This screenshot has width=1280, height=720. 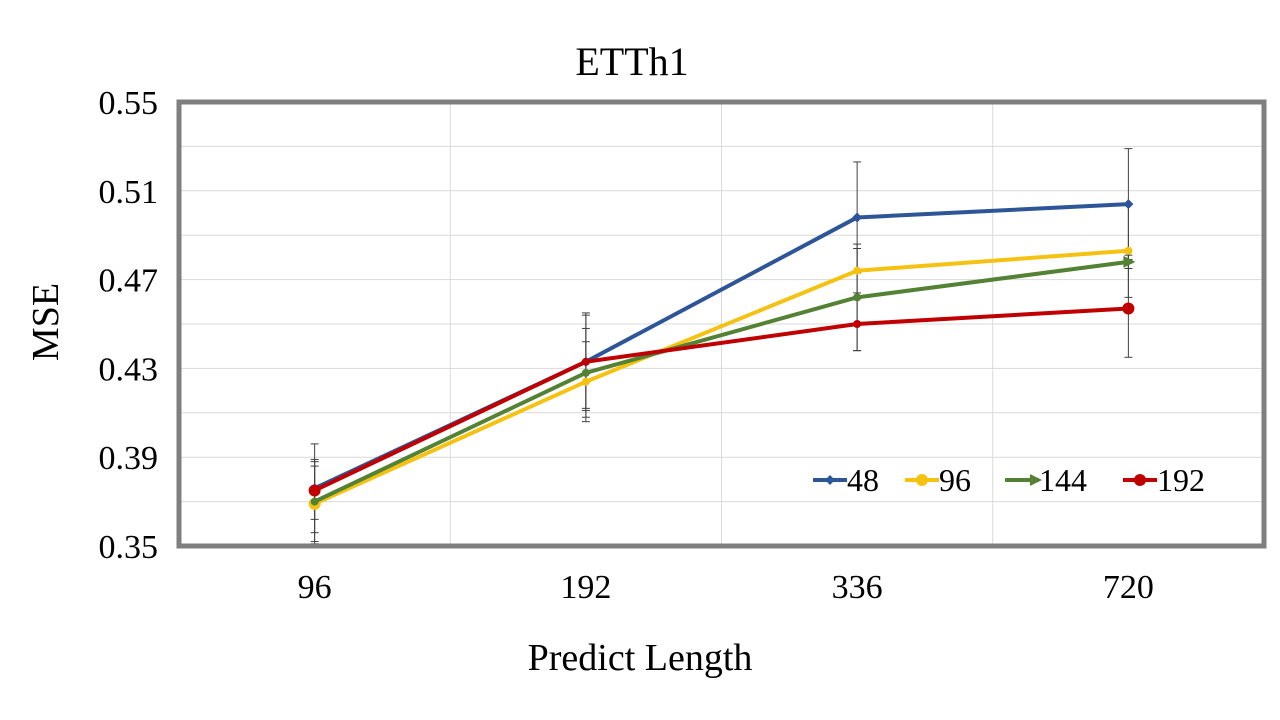 What do you see at coordinates (1181, 480) in the screenshot?
I see `legend-entry-label: 192` at bounding box center [1181, 480].